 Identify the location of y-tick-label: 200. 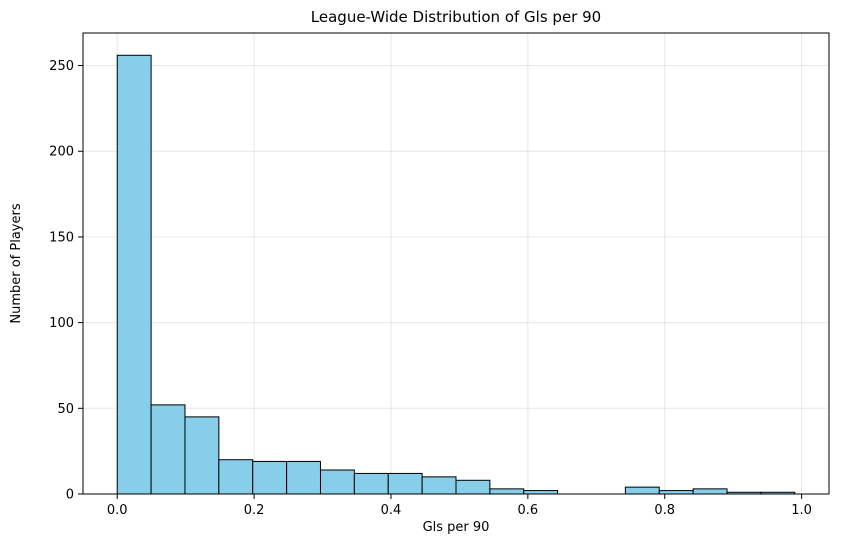
(61, 152).